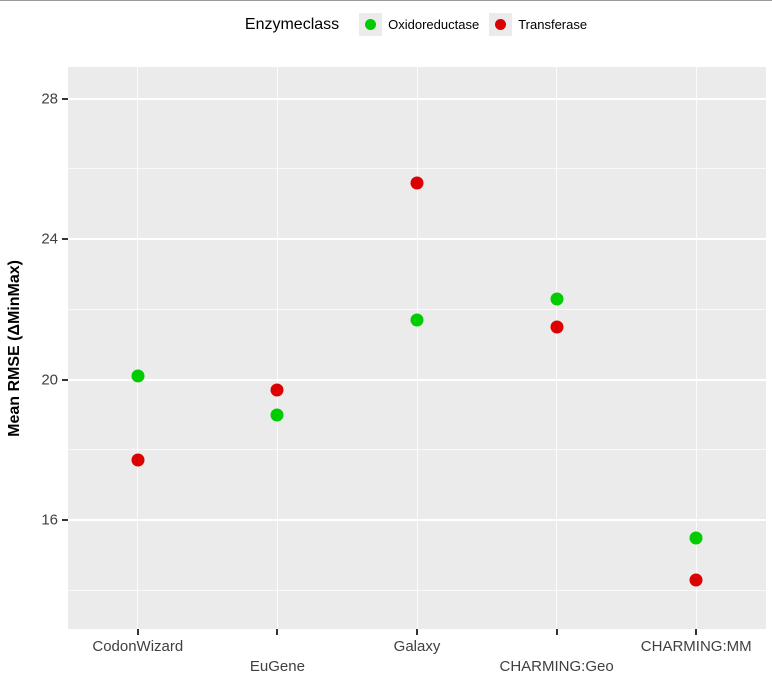 The height and width of the screenshot is (677, 772). Describe the element at coordinates (417, 320) in the screenshot. I see `data-point-oxidoreductase-galaxy` at that location.